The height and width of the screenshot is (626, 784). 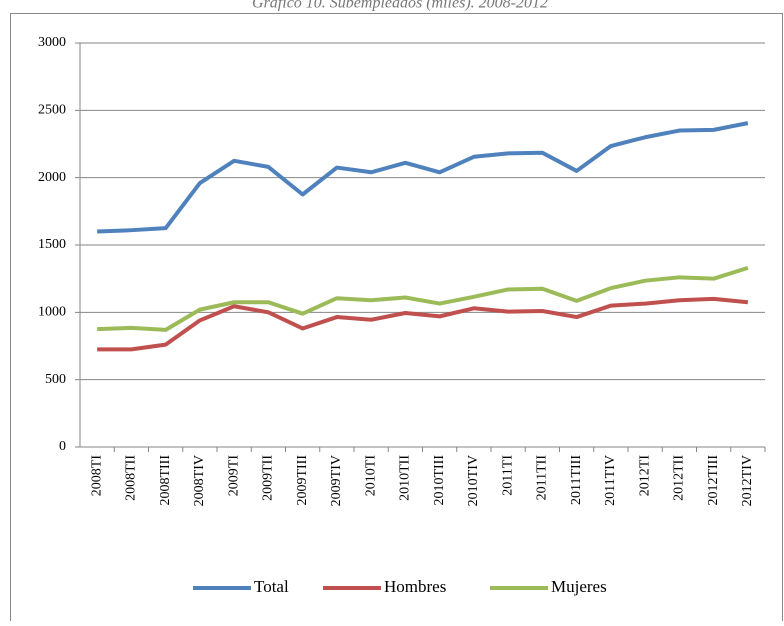 What do you see at coordinates (579, 586) in the screenshot?
I see `legend-label: Mujeres` at bounding box center [579, 586].